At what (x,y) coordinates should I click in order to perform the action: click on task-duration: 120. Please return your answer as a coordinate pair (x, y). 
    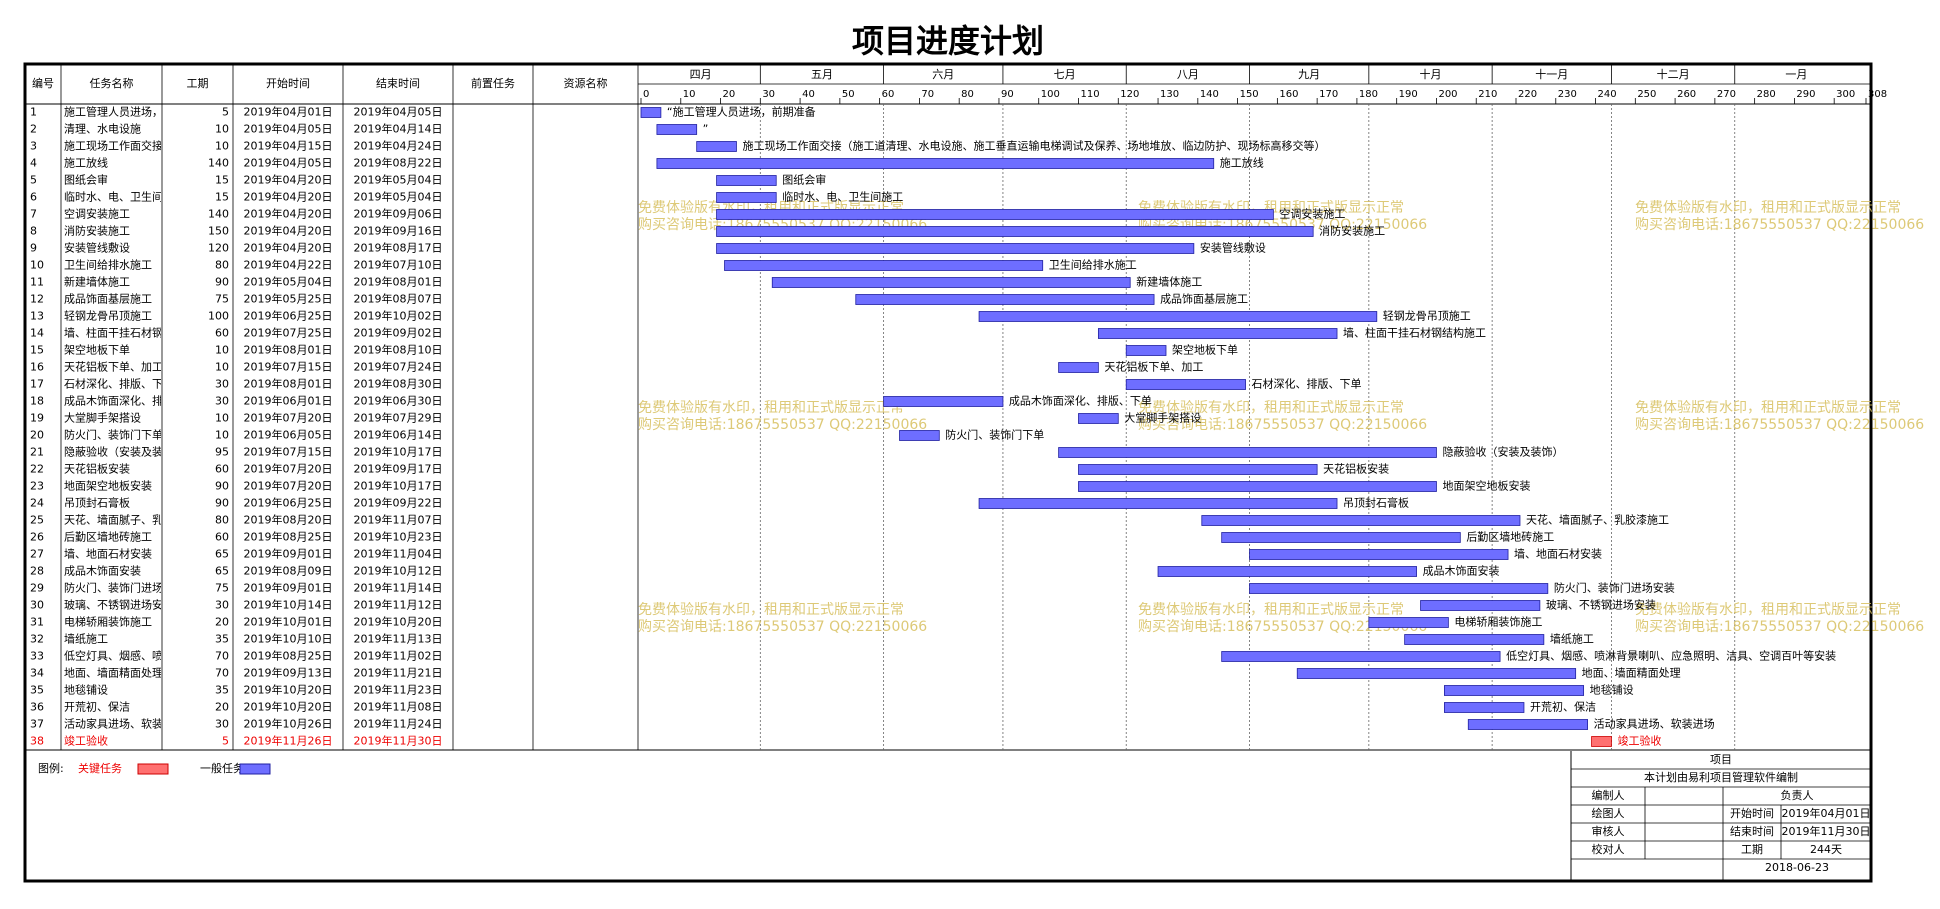
    Looking at the image, I should click on (218, 248).